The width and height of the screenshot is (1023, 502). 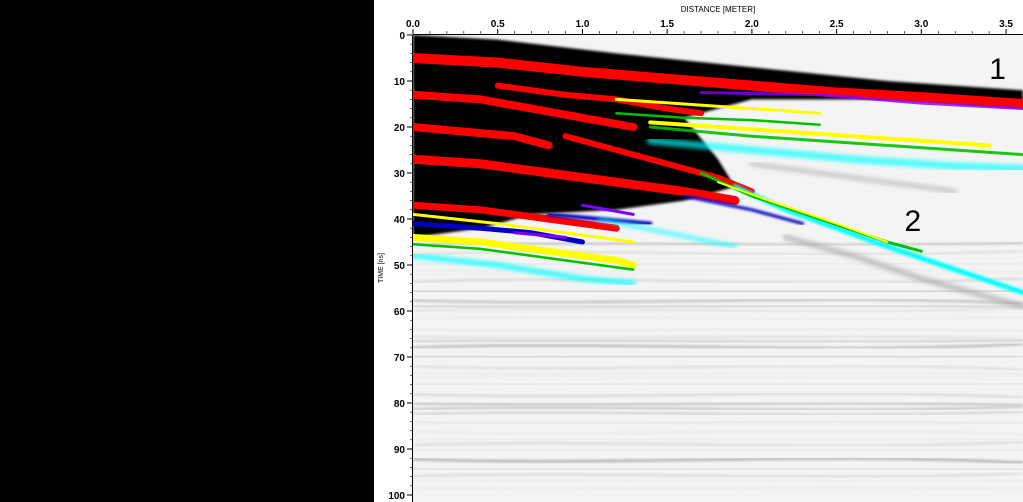 What do you see at coordinates (718, 9) in the screenshot?
I see `x-axis-label: DISTANCE [METER]` at bounding box center [718, 9].